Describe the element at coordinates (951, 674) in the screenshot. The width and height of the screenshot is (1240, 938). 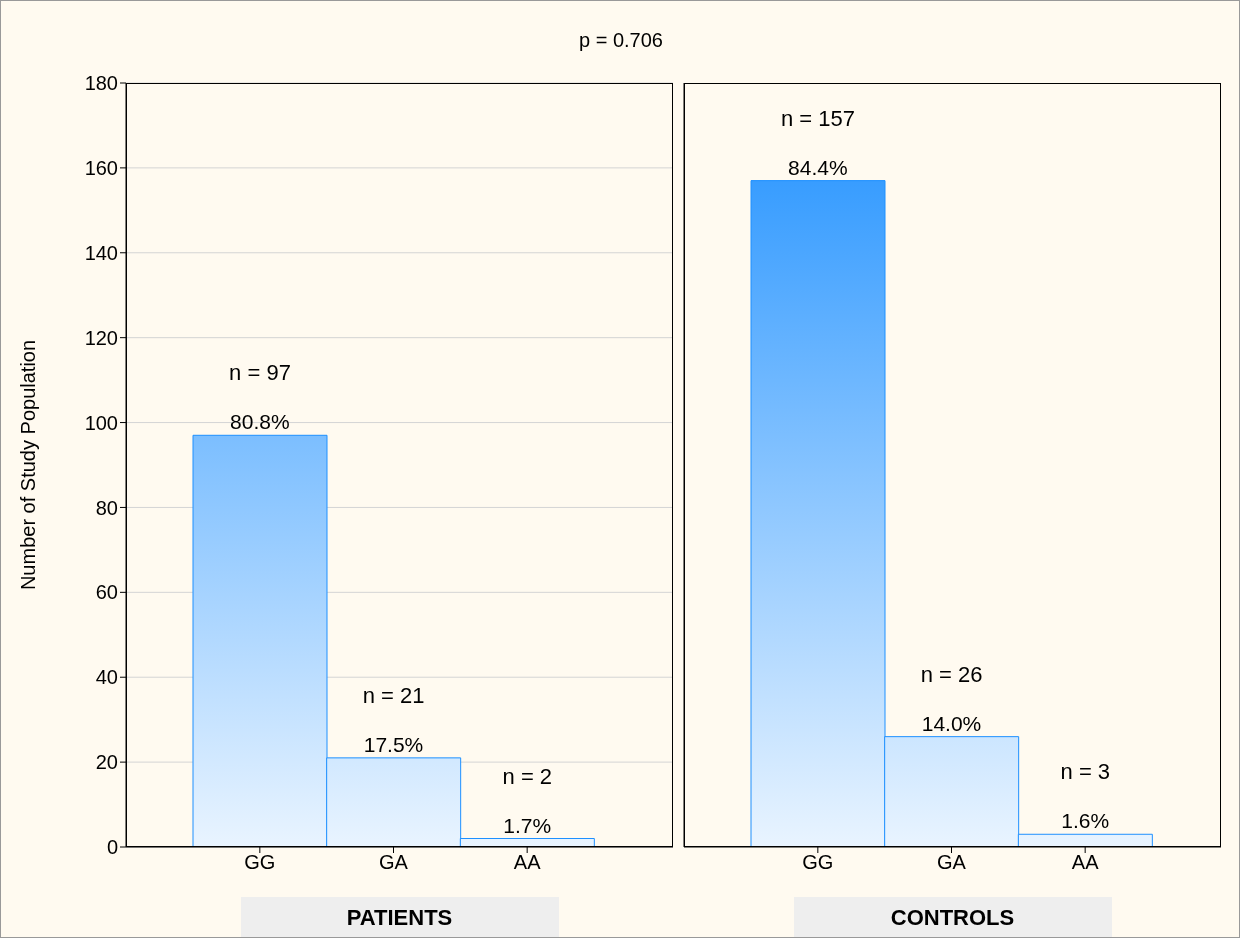
I see `data-label: n = 26` at that location.